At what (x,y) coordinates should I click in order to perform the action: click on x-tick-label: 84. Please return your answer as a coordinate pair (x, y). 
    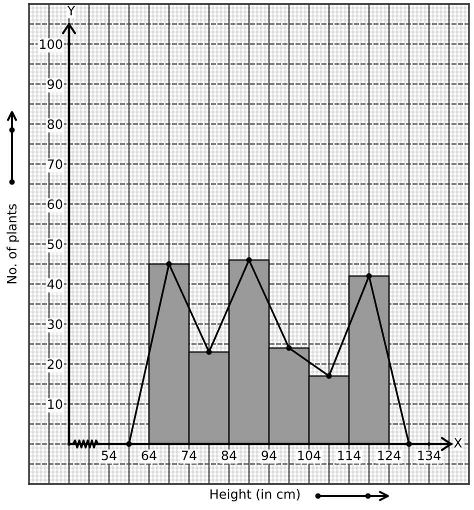
    Looking at the image, I should click on (229, 455).